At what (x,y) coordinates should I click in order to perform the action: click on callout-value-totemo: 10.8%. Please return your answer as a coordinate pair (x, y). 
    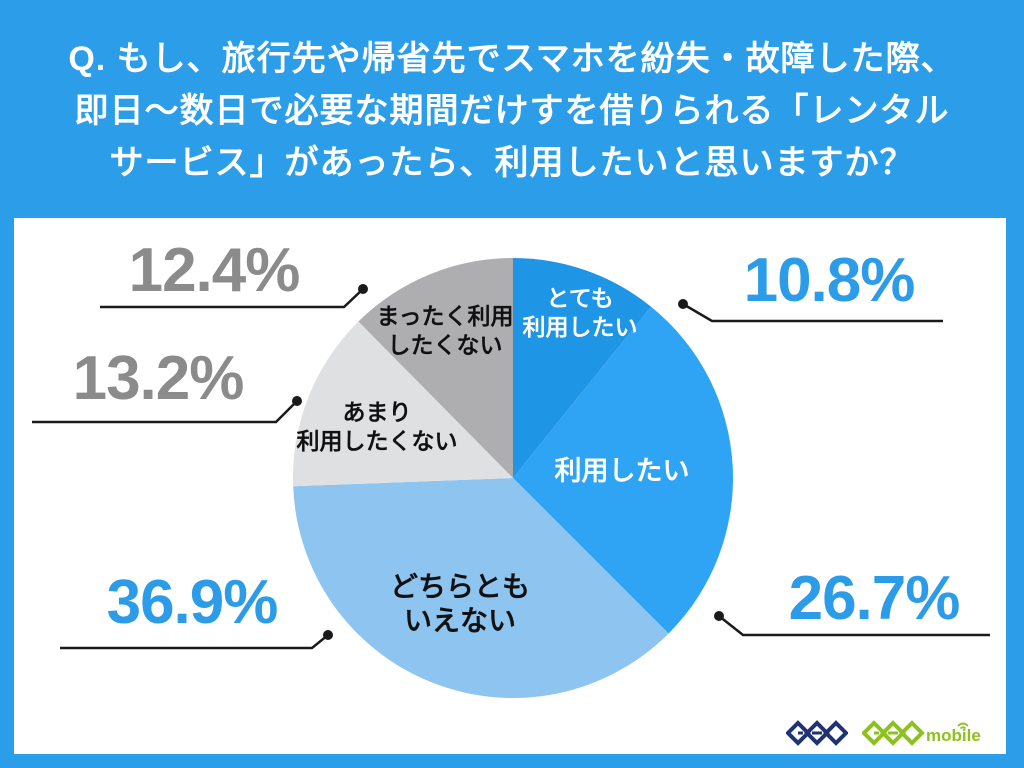
    Looking at the image, I should click on (829, 280).